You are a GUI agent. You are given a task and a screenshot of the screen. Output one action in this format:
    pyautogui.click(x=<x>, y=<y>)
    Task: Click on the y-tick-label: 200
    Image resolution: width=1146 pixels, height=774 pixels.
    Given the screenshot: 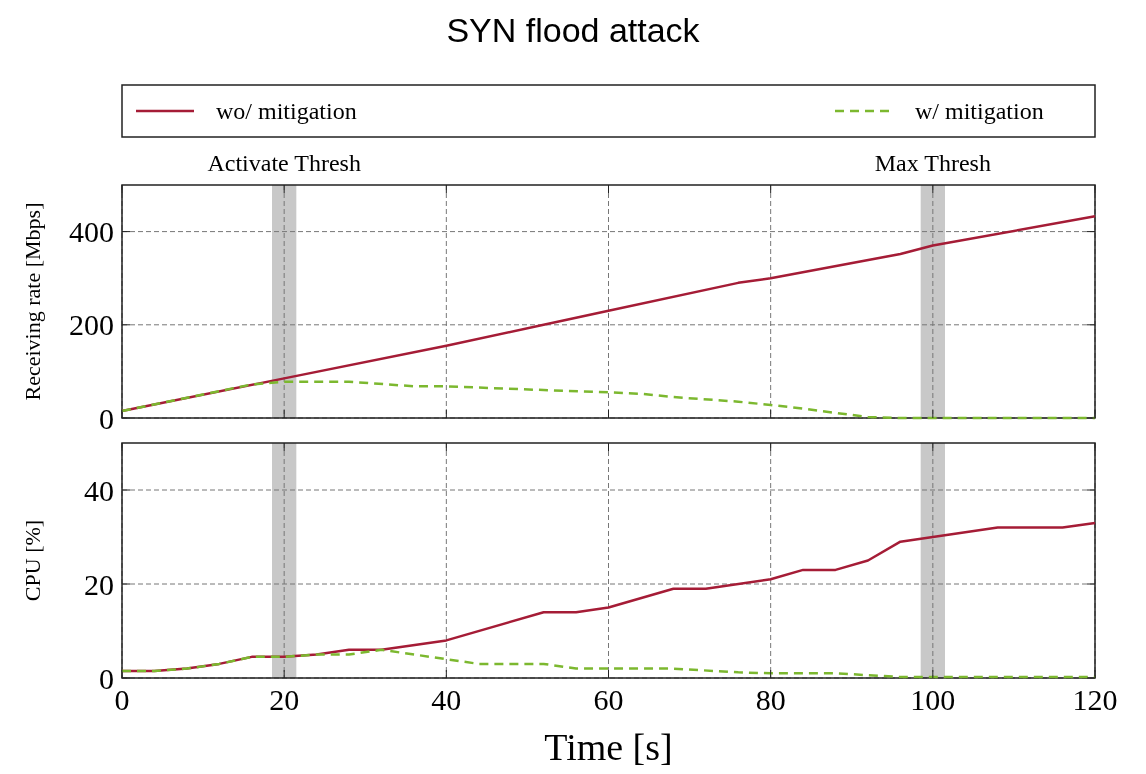 What is the action you would take?
    pyautogui.click(x=91, y=325)
    